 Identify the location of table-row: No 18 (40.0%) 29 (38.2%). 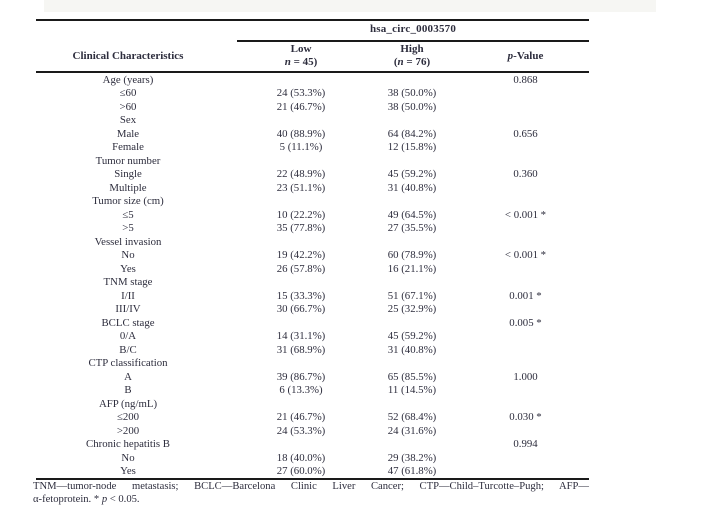
(312, 458).